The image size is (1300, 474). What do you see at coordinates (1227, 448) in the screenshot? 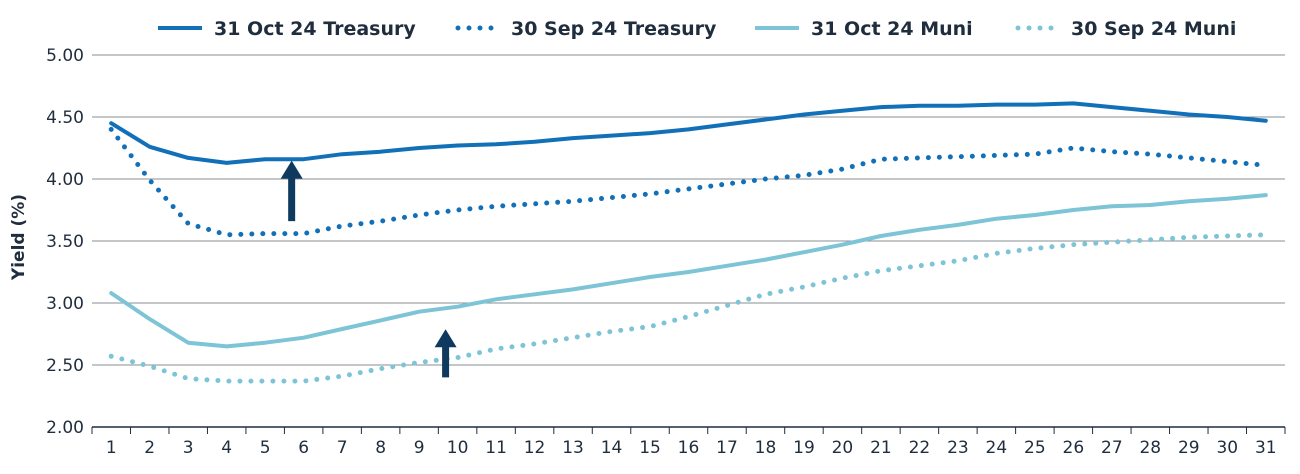
I see `x-tick-label: 30` at bounding box center [1227, 448].